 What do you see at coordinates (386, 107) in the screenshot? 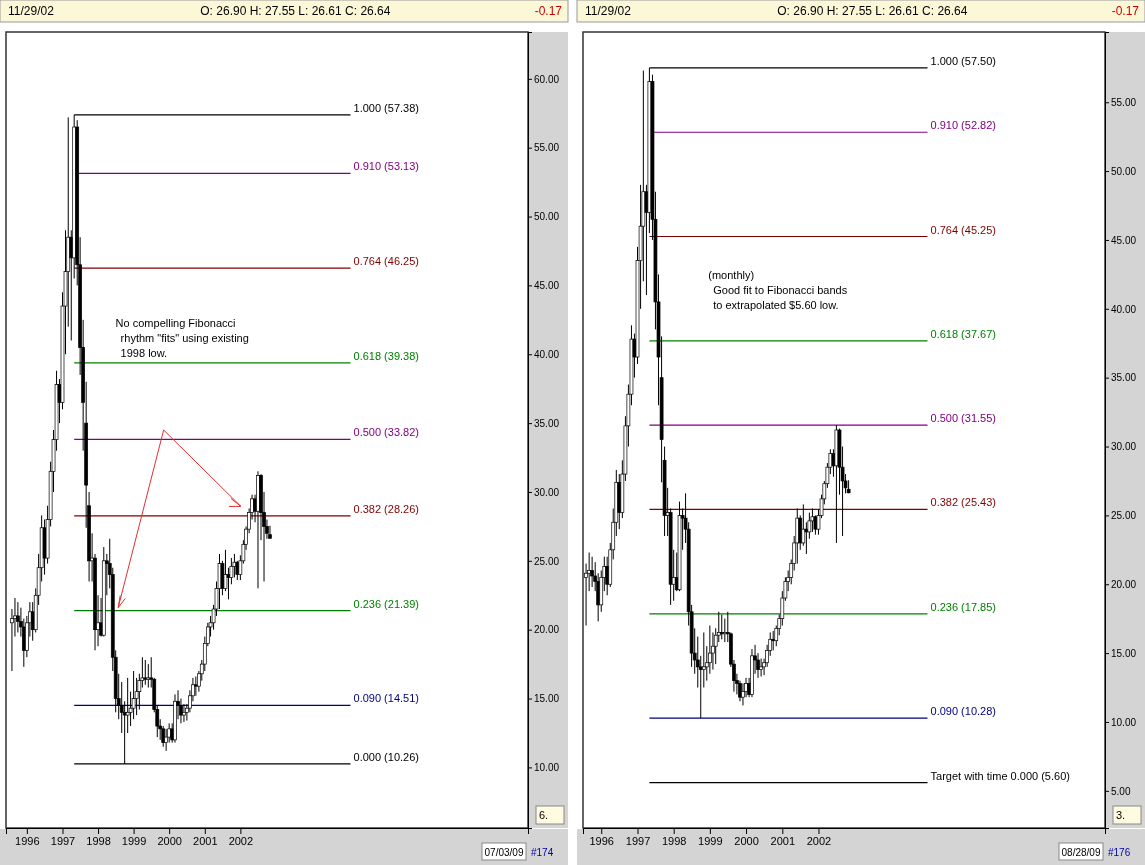
I see `ref-line-label: 1.000 (57.38)` at bounding box center [386, 107].